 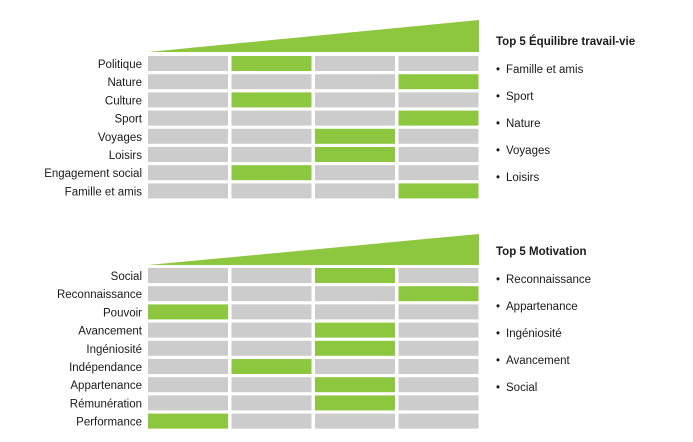 What do you see at coordinates (523, 178) in the screenshot?
I see `top5-balance-label: Loisirs` at bounding box center [523, 178].